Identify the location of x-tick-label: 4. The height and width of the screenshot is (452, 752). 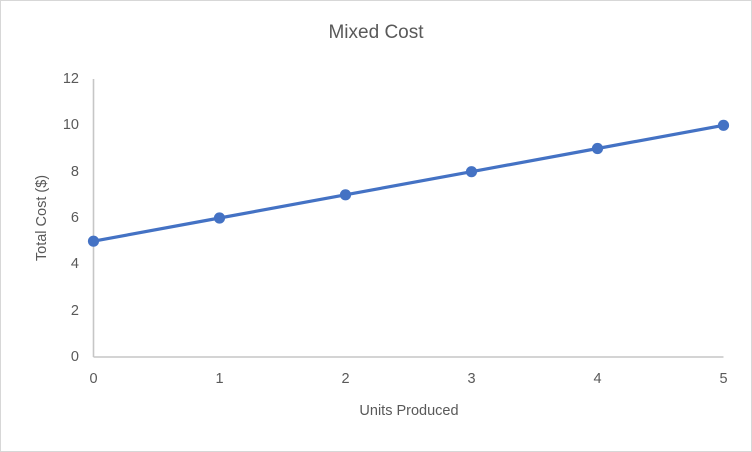
(597, 379).